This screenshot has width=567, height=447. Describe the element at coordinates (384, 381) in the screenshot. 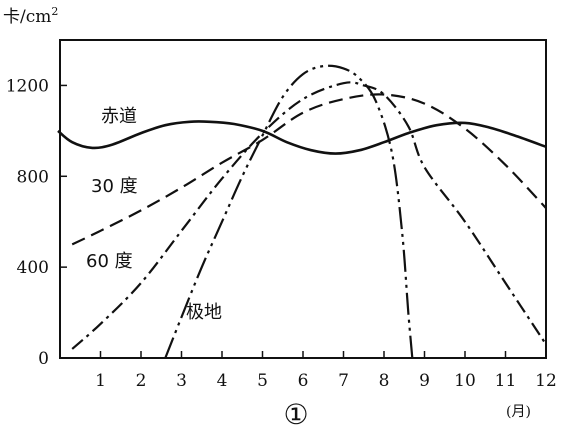

I see `x-tick-label: 8` at that location.